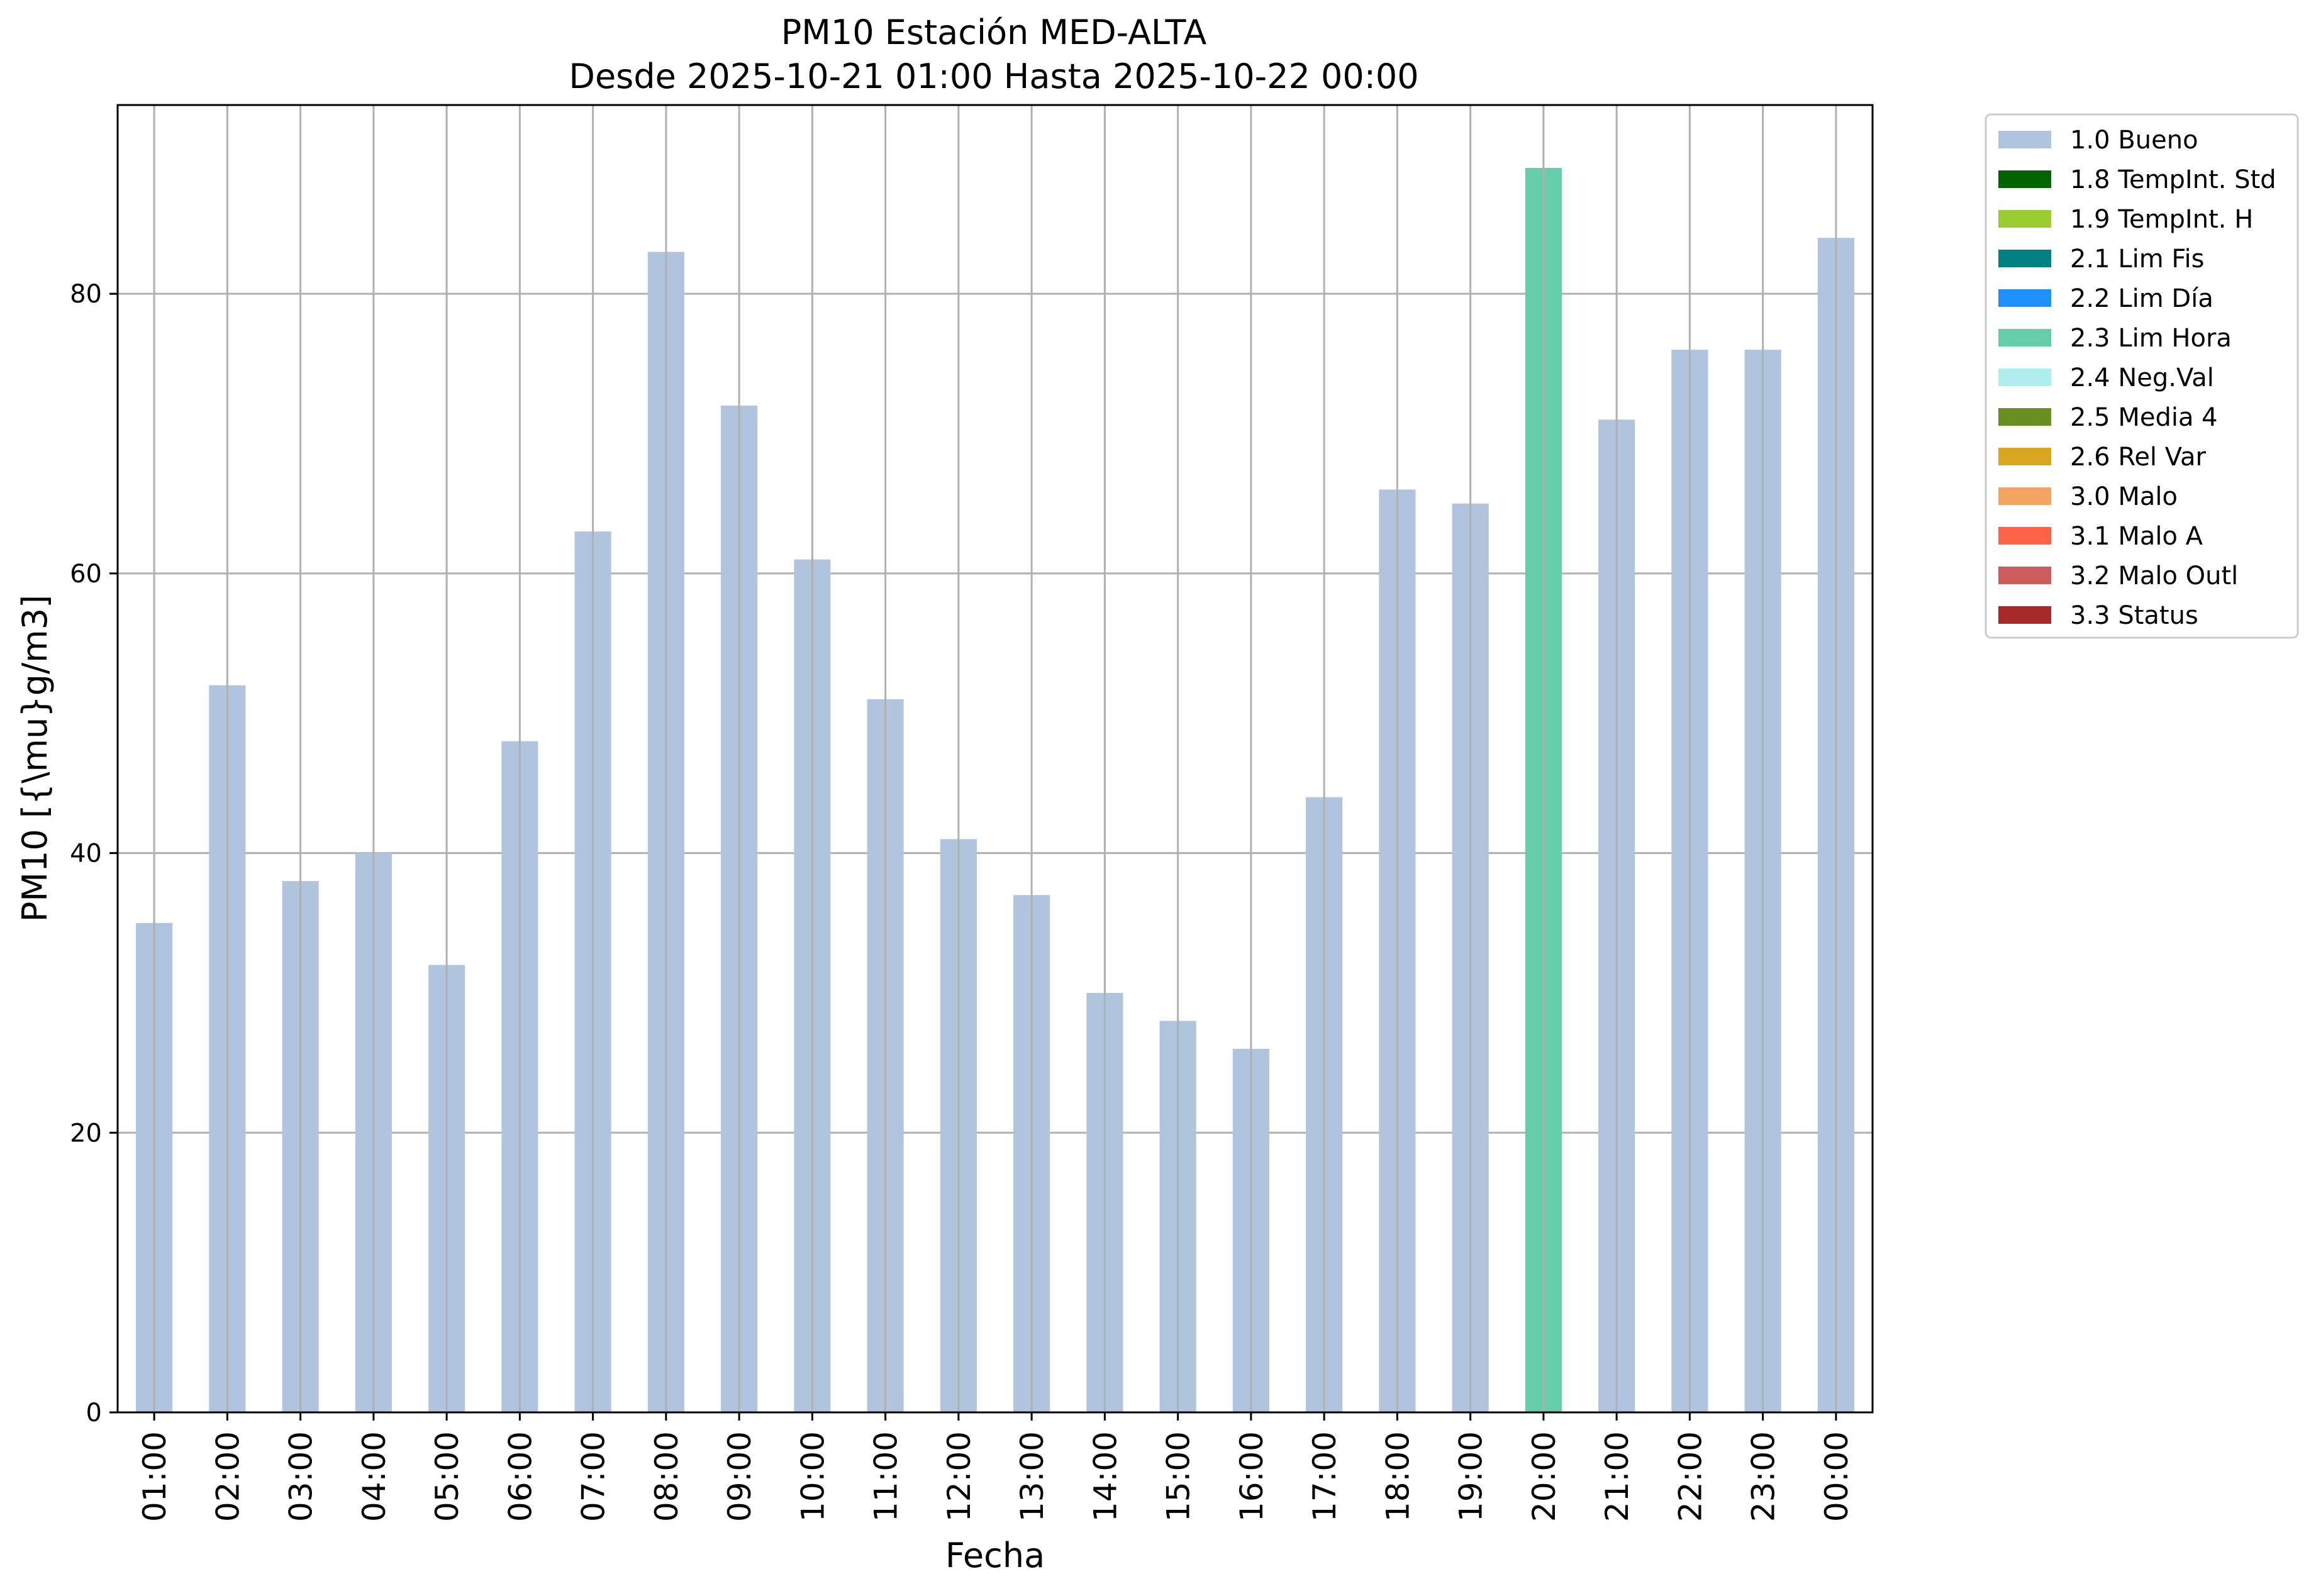 This screenshot has width=2316, height=1596. I want to click on x-tick-label: 12:00, so click(959, 1476).